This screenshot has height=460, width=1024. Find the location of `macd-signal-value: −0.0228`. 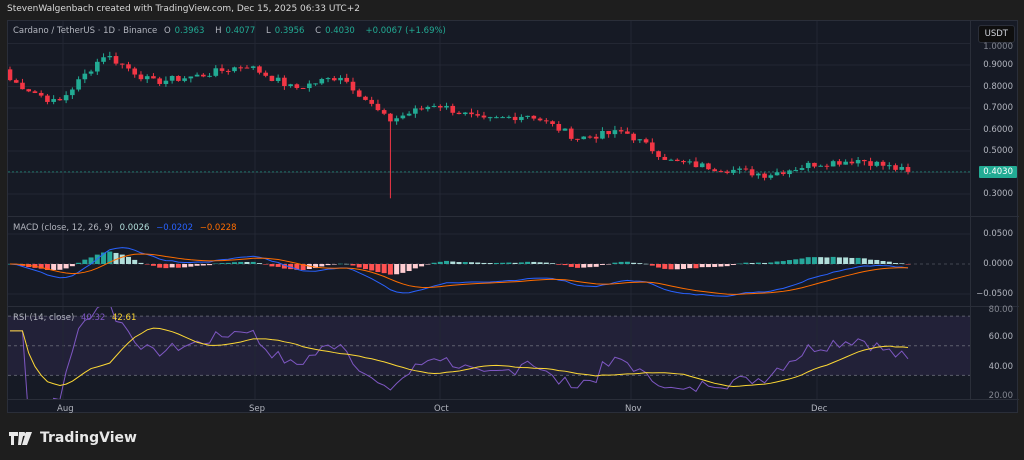

macd-signal-value: −0.0228 is located at coordinates (218, 228).